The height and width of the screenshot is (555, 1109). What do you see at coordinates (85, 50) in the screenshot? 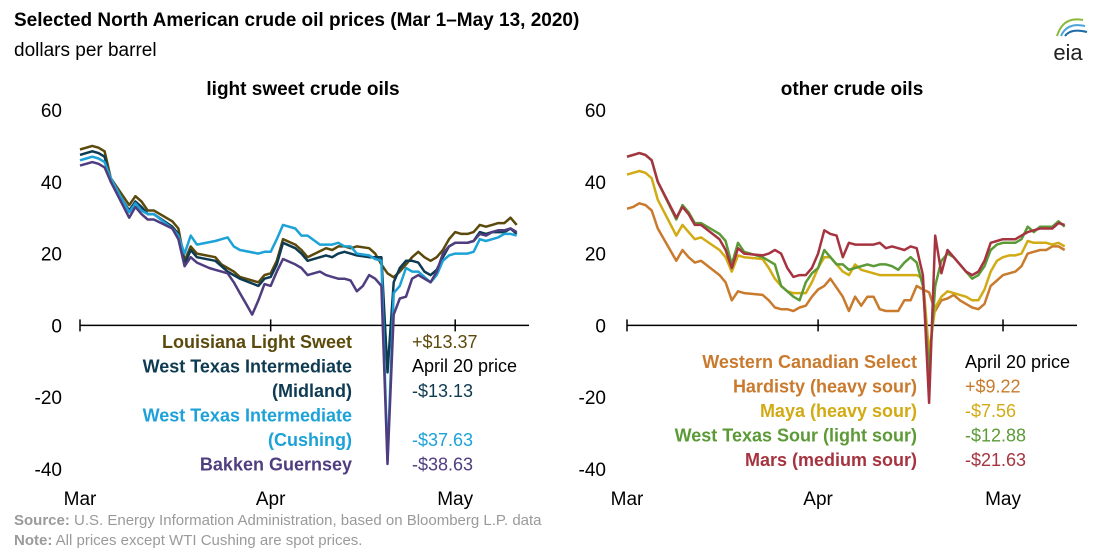
I see `units-subtitle: dollars per barrel` at bounding box center [85, 50].